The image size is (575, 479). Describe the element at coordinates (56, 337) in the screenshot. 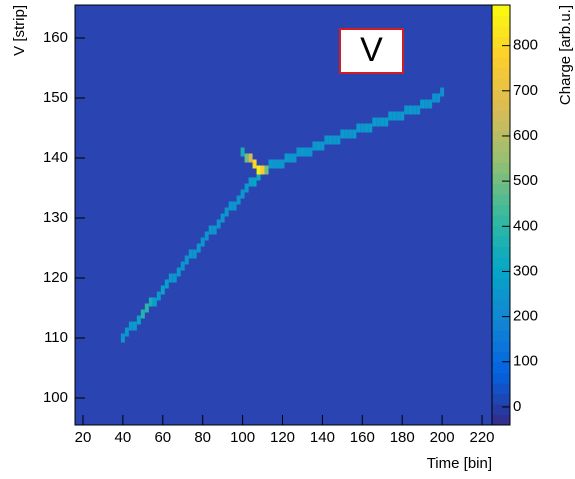

I see `y-tick-label: 110` at that location.